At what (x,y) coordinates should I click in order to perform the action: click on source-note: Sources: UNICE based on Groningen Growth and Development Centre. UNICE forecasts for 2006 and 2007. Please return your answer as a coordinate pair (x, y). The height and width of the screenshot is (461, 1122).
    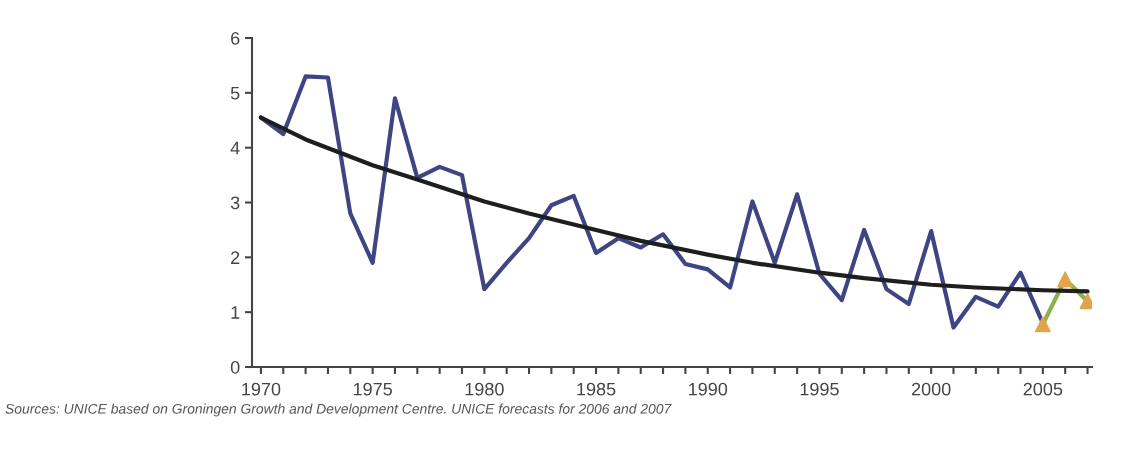
    Looking at the image, I should click on (338, 410).